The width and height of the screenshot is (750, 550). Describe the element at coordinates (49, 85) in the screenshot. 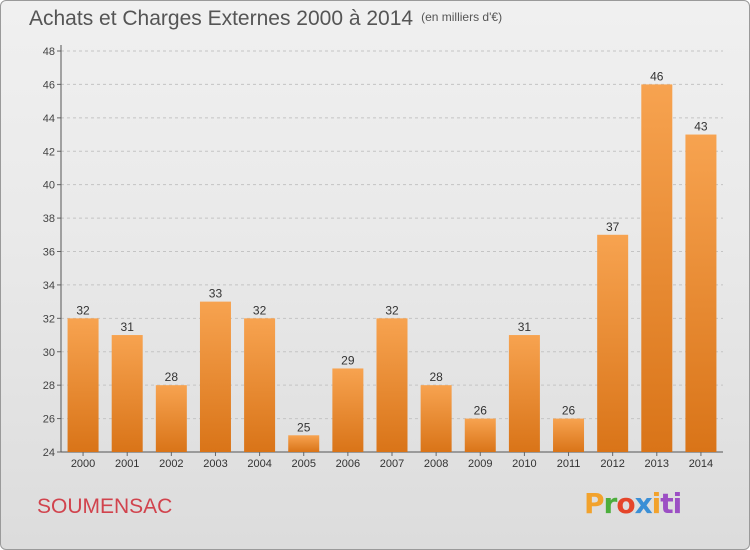

I see `y-tick-label: 46` at that location.